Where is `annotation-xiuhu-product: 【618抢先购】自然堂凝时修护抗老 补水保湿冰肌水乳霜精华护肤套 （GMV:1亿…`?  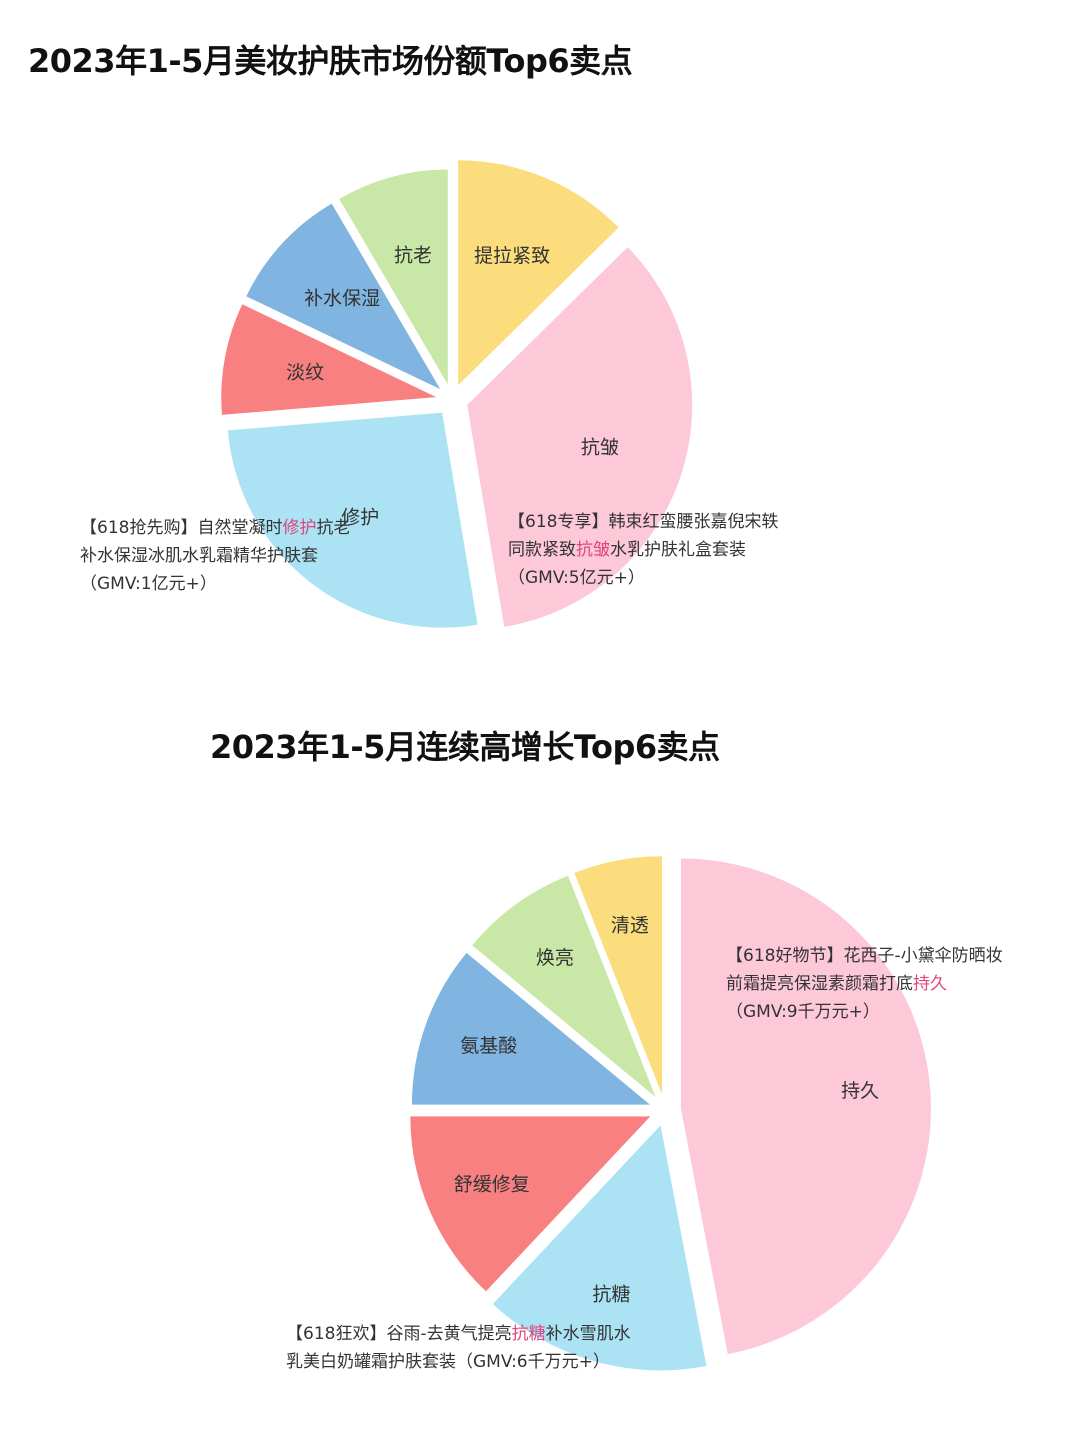
annotation-xiuhu-product: 【618抢先购】自然堂凝时修护抗老 补水保湿冰肌水乳霜精华护肤套 （GMV:1亿… is located at coordinates (215, 556).